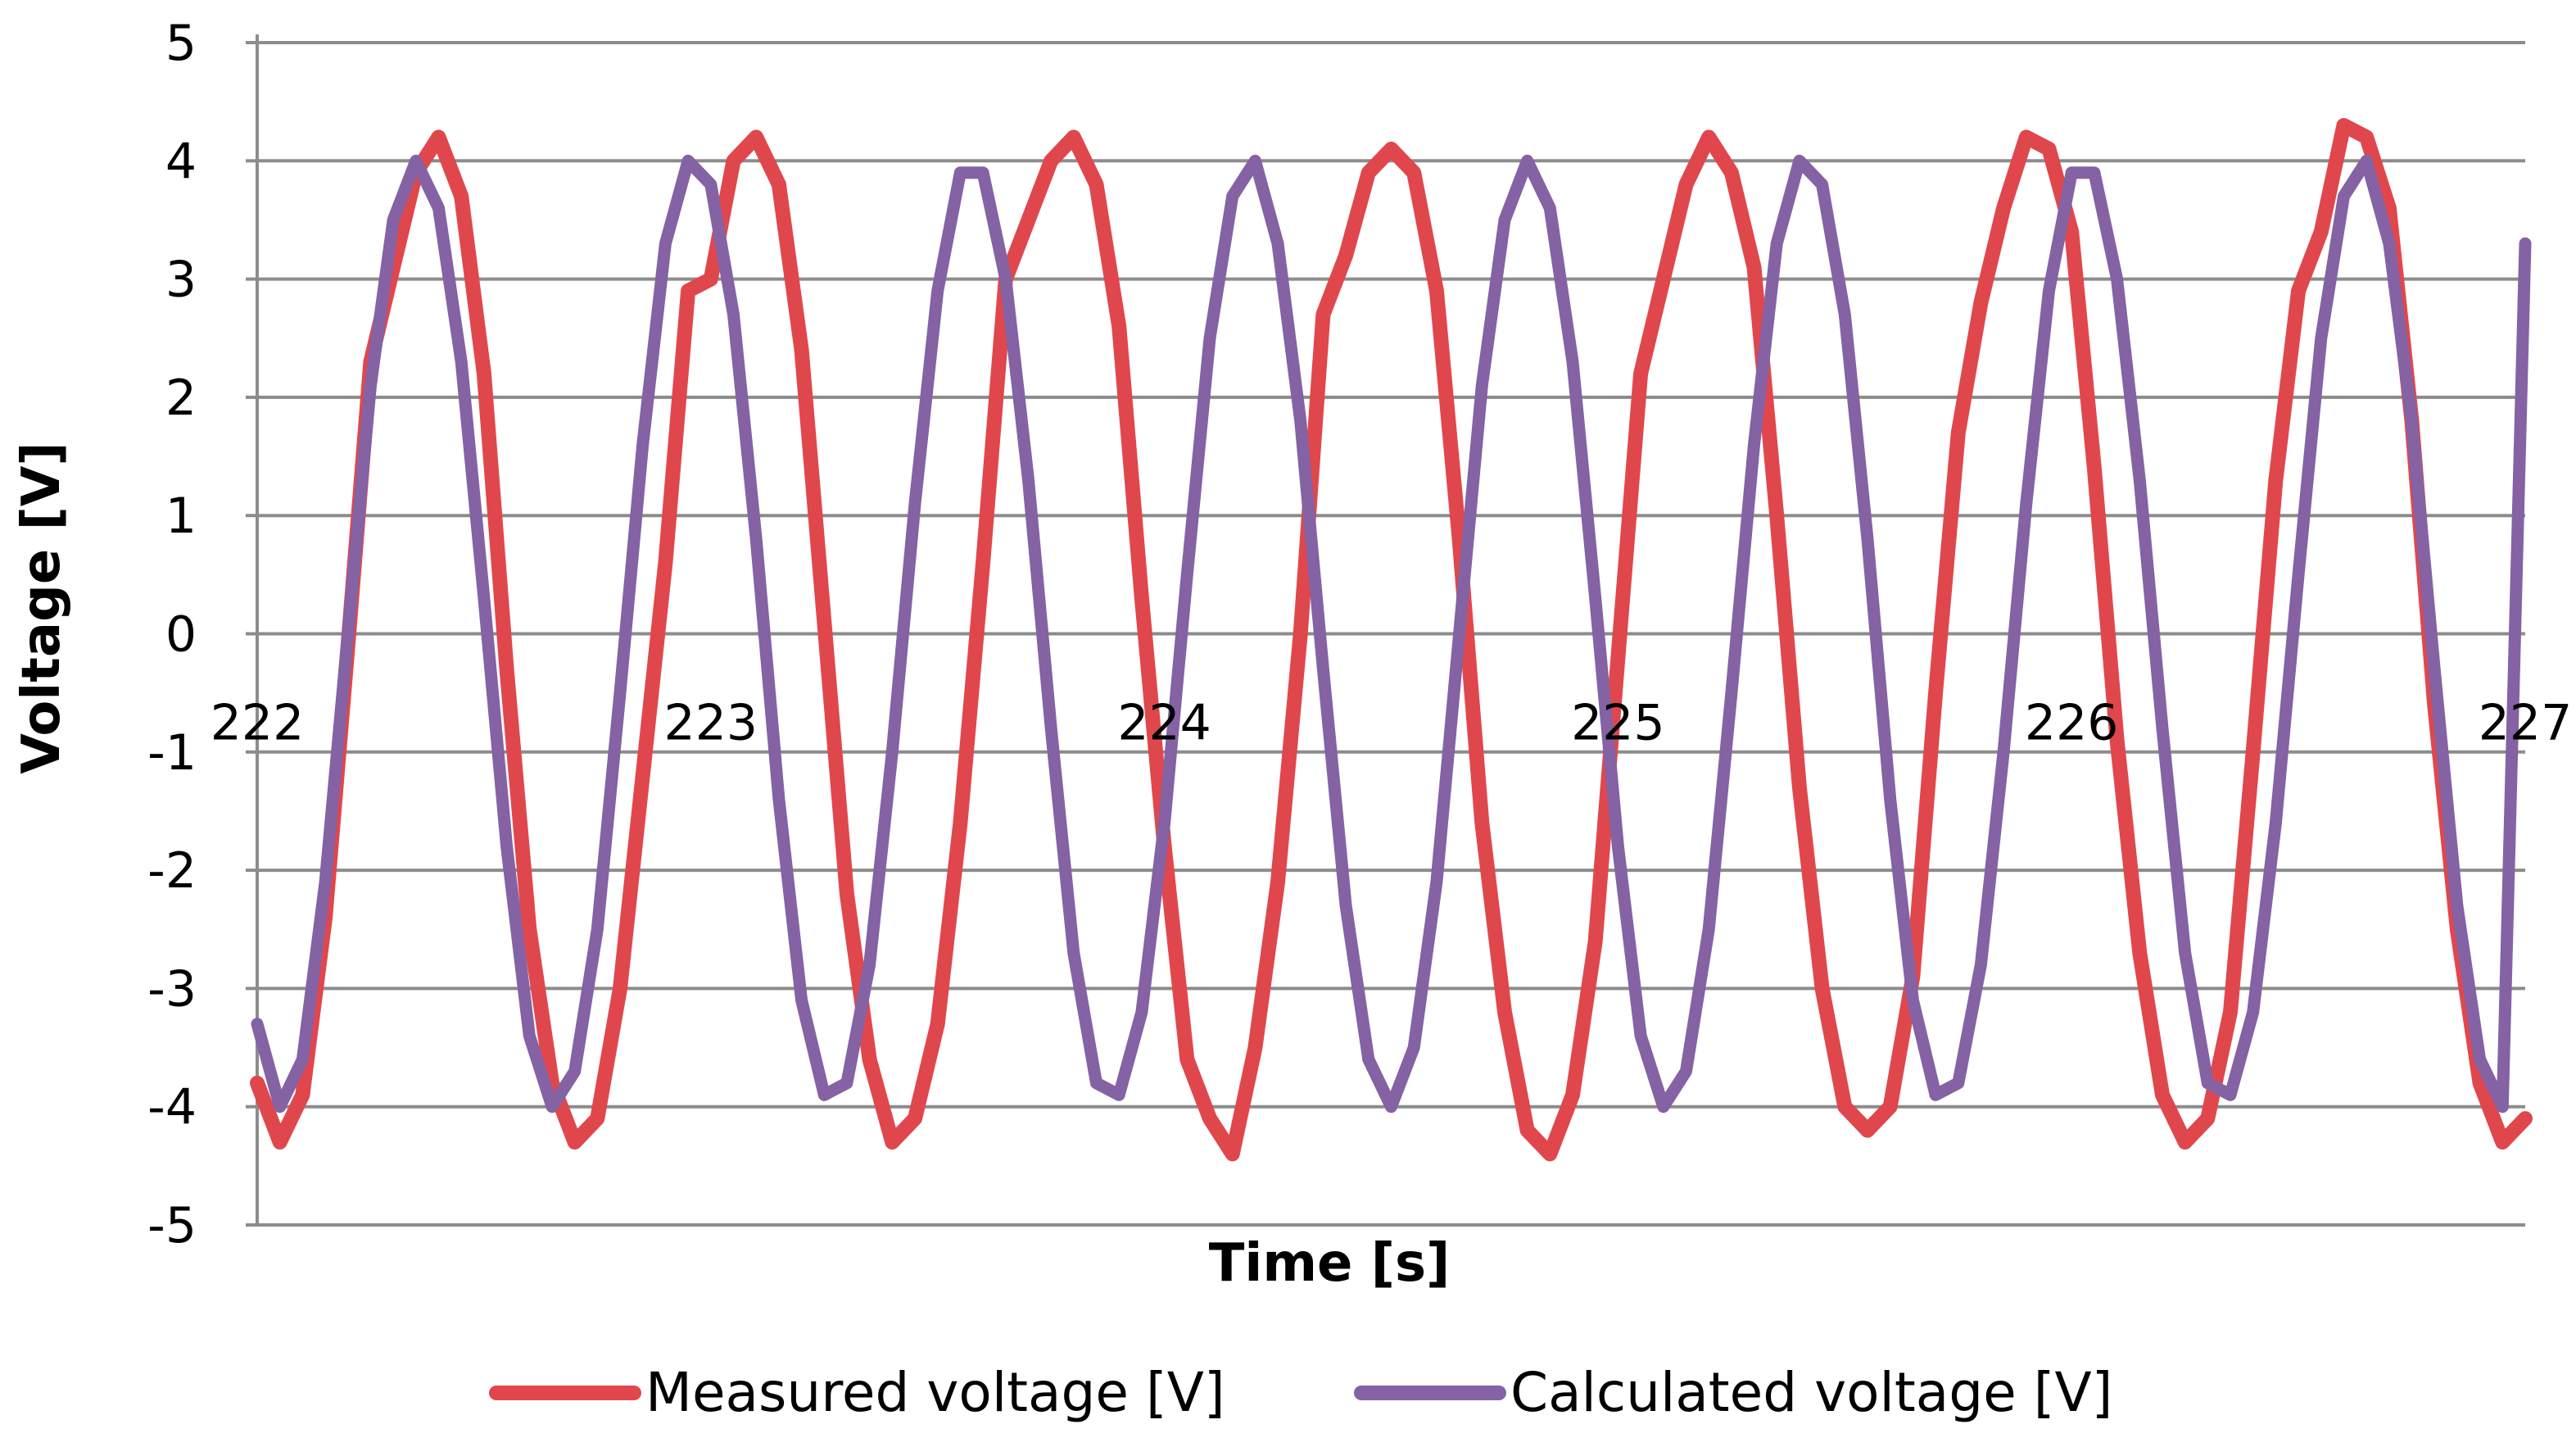 This screenshot has height=1456, width=2576. Describe the element at coordinates (1164, 724) in the screenshot. I see `x-tick-label-2: 224` at that location.